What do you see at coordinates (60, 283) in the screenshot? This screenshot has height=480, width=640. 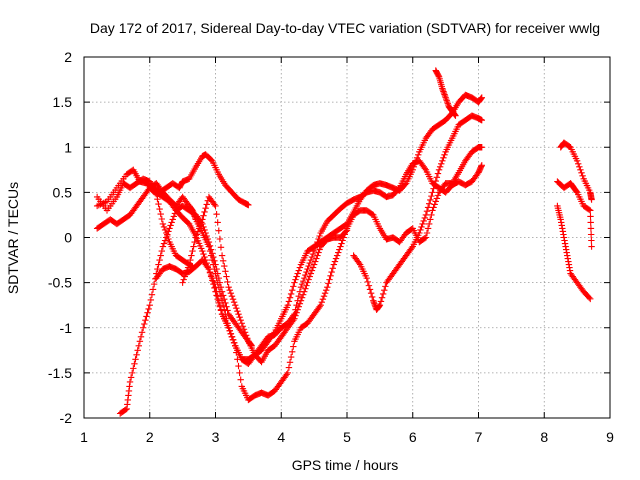 I see `y-tick-label: -0.5` at bounding box center [60, 283].